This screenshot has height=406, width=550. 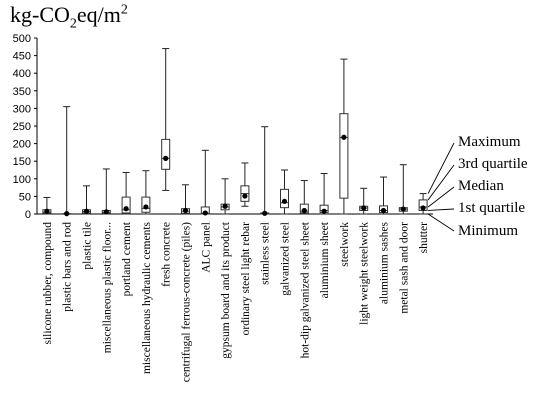 I want to click on legend-3rd-quartile: 3rd quartile, so click(x=493, y=164).